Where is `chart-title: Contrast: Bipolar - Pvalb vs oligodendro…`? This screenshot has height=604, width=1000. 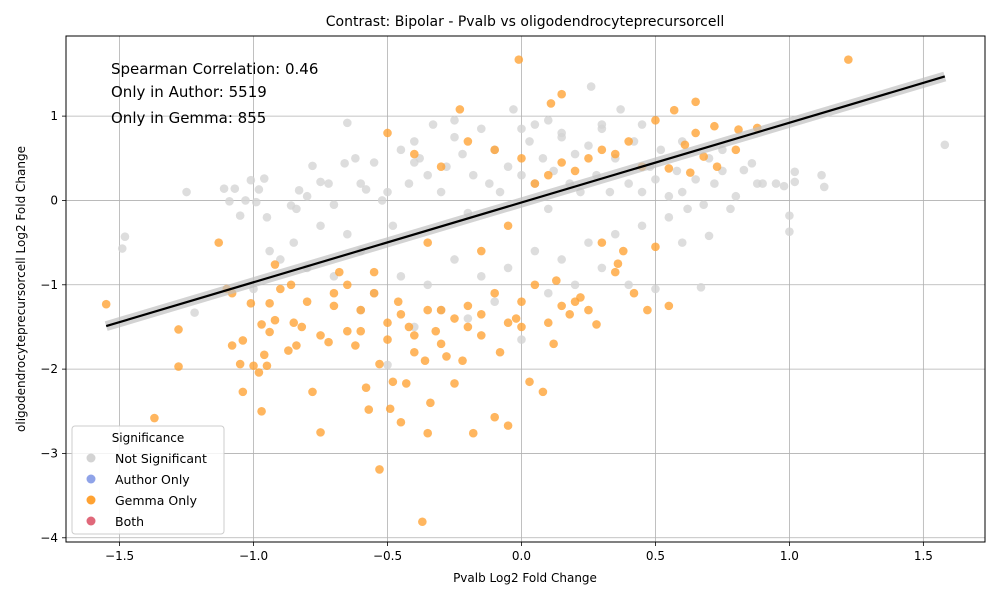 chart-title: Contrast: Bipolar - Pvalb vs oligodendro… is located at coordinates (525, 22).